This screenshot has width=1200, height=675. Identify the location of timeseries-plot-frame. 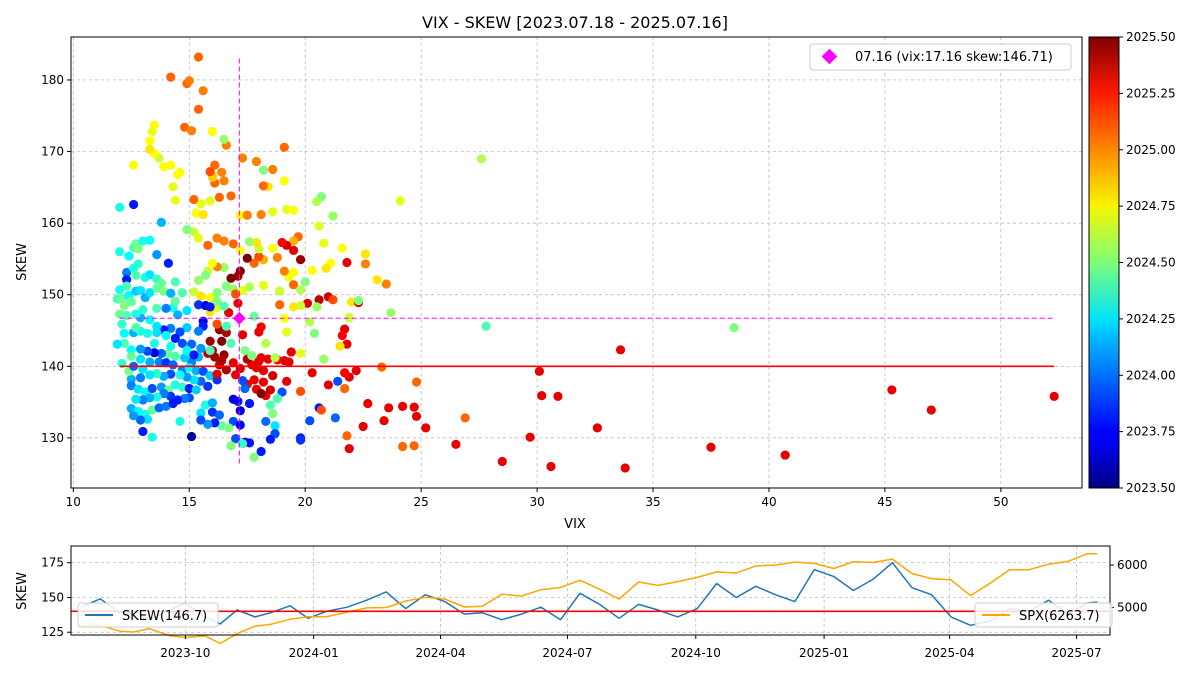
(590, 590).